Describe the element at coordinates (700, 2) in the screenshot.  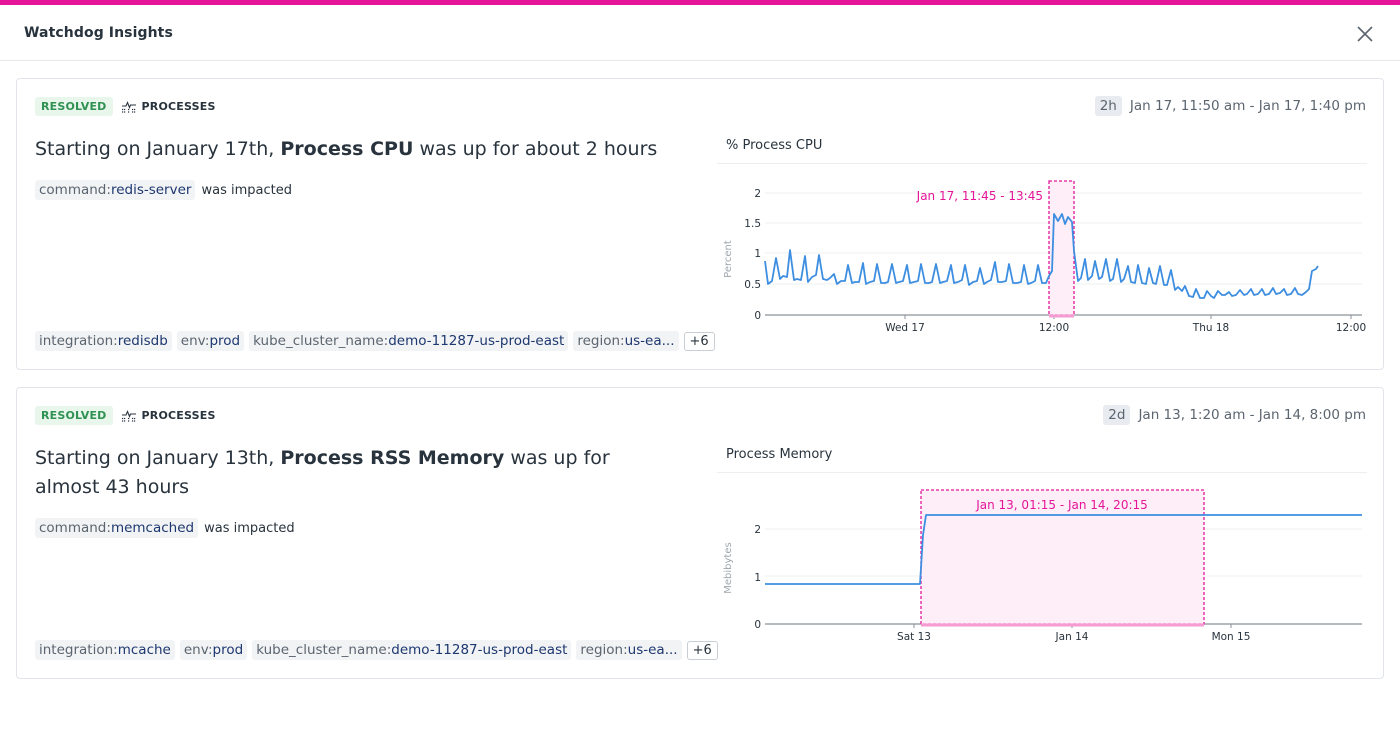
I see `accent-bar` at that location.